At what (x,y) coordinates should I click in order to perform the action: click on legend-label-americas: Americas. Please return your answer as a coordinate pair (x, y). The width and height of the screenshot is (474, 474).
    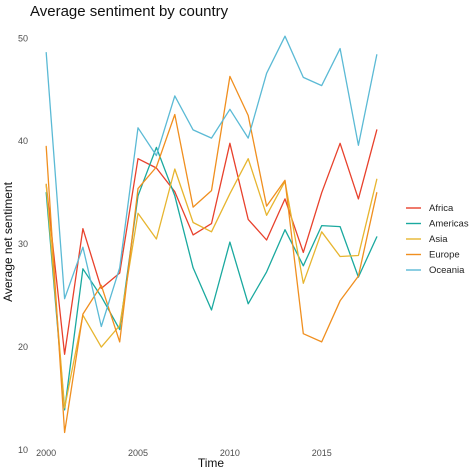
    Looking at the image, I should click on (449, 224).